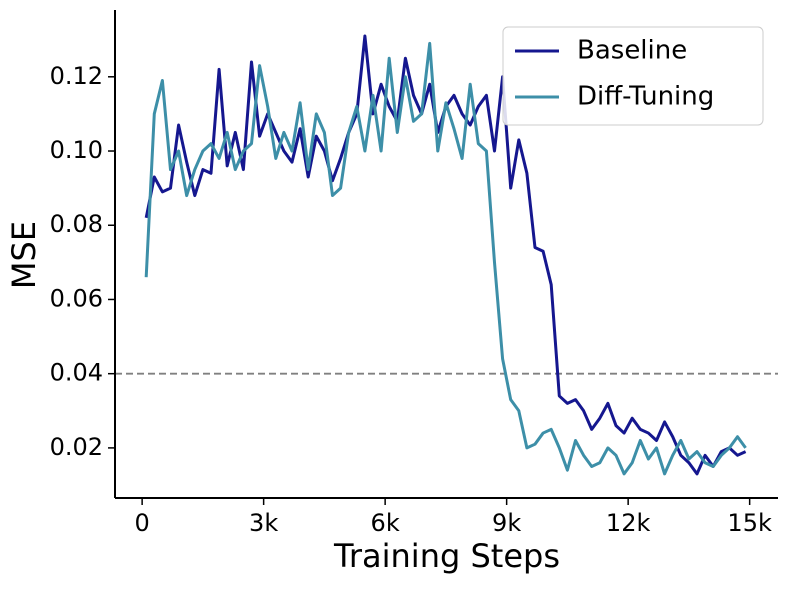 The image size is (789, 590). What do you see at coordinates (76, 76) in the screenshot?
I see `y-tick-label: 0.12` at bounding box center [76, 76].